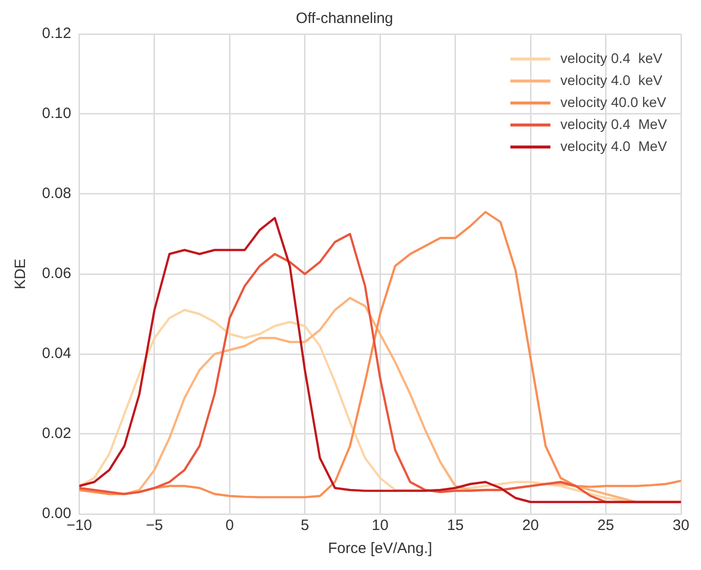  What do you see at coordinates (611, 58) in the screenshot?
I see `legend-label: velocity 0.4 keV` at bounding box center [611, 58].